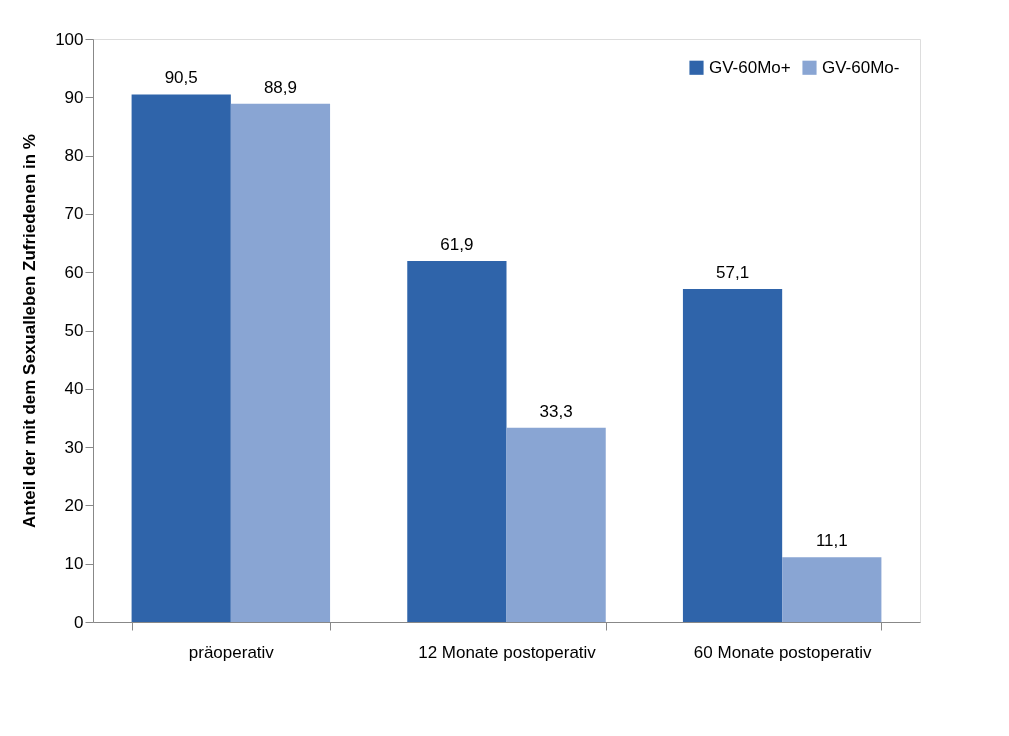 This screenshot has width=1009, height=736. What do you see at coordinates (280, 87) in the screenshot?
I see `data-label: 88,9` at bounding box center [280, 87].